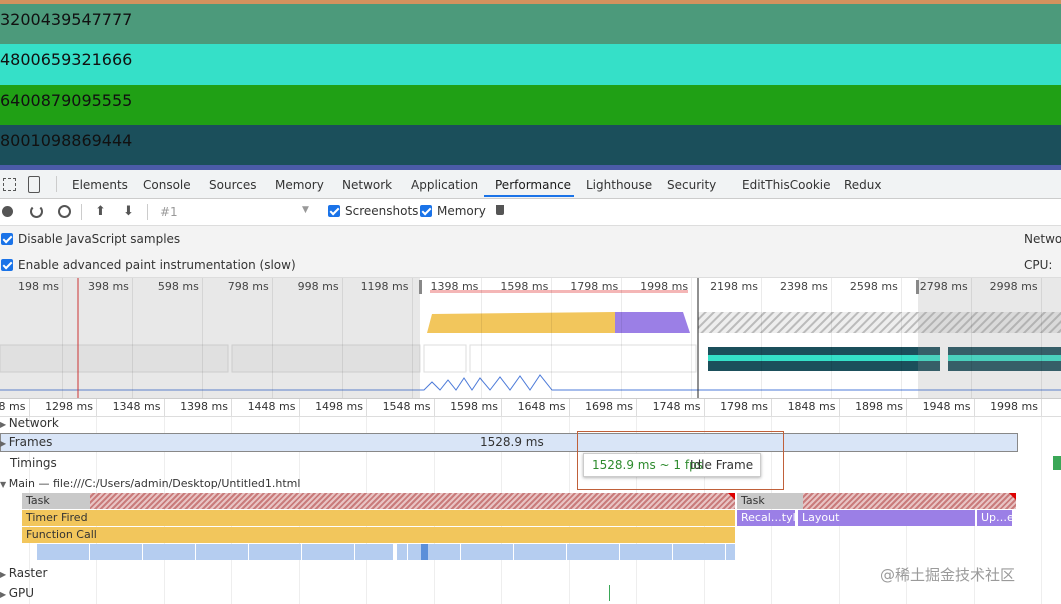 The height and width of the screenshot is (604, 1061). Describe the element at coordinates (299, 185) in the screenshot. I see `tab: Memory` at that location.